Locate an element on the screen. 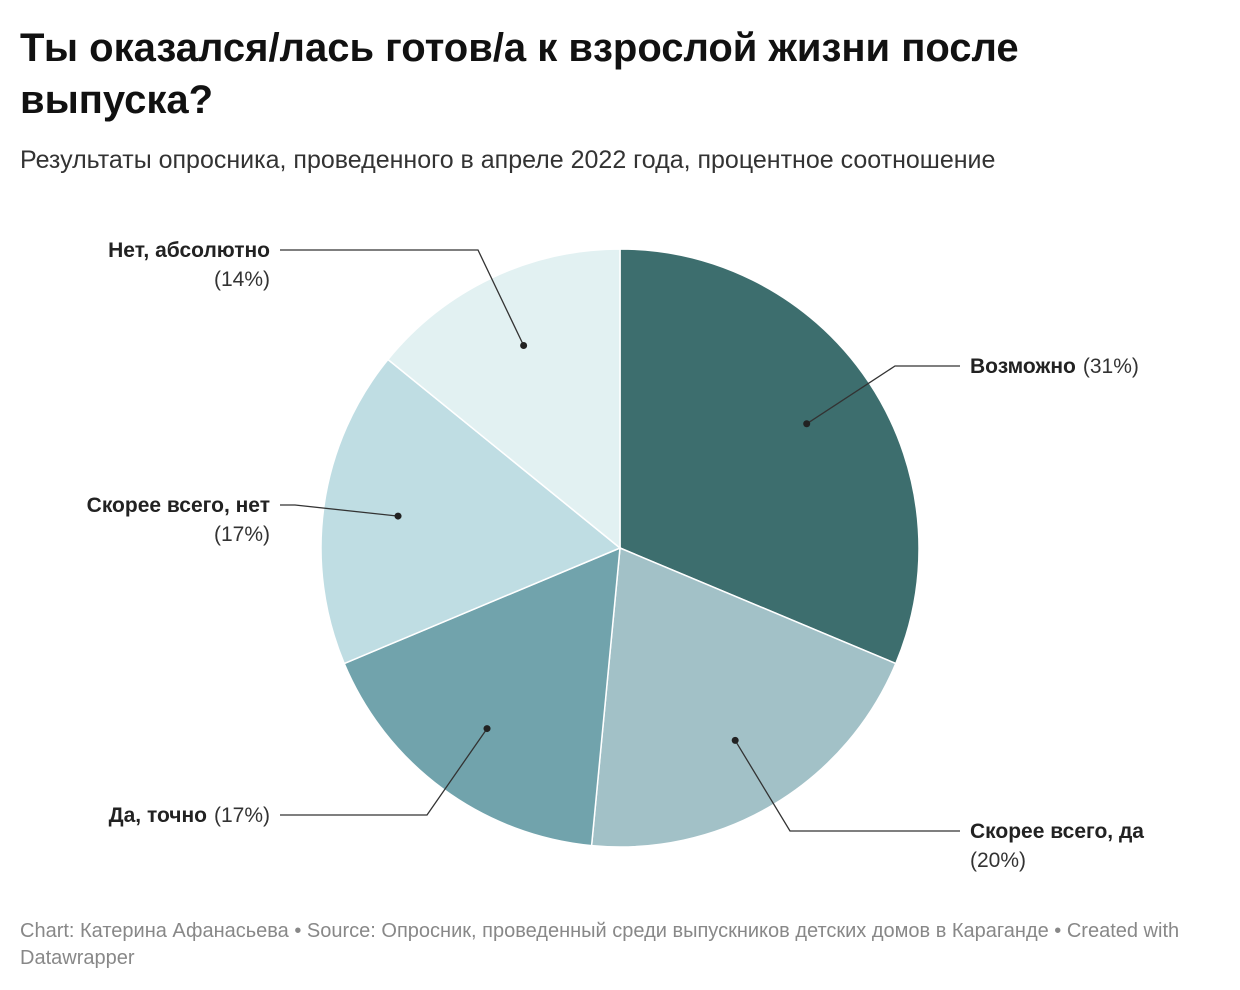 The width and height of the screenshot is (1240, 990). slice-name: Скорее всего, нет is located at coordinates (178, 505).